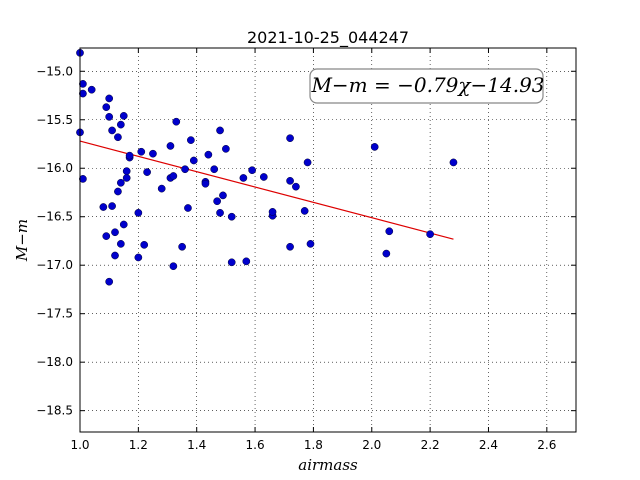  Describe the element at coordinates (138, 445) in the screenshot. I see `x-tick-label: 1.2` at that location.